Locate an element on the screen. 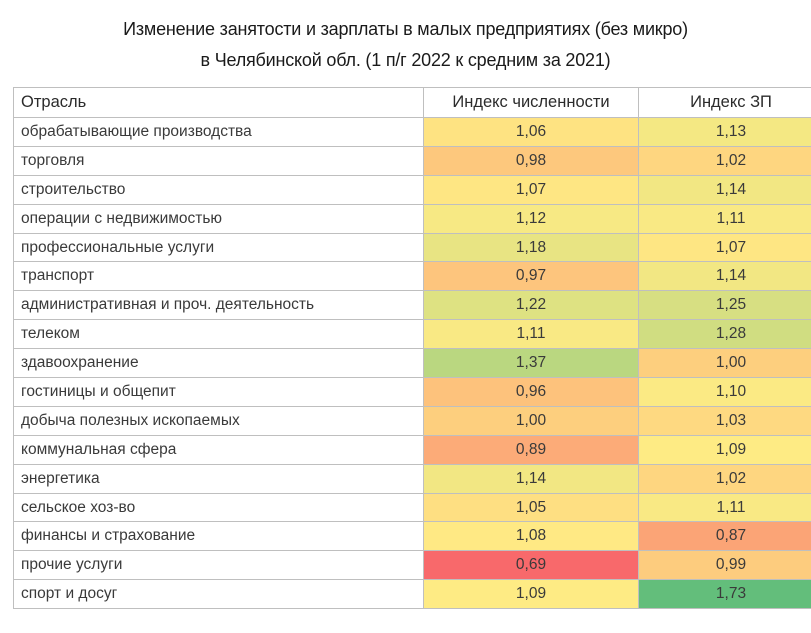 The height and width of the screenshot is (633, 811). column-header-industry: Отрасль is located at coordinates (218, 102).